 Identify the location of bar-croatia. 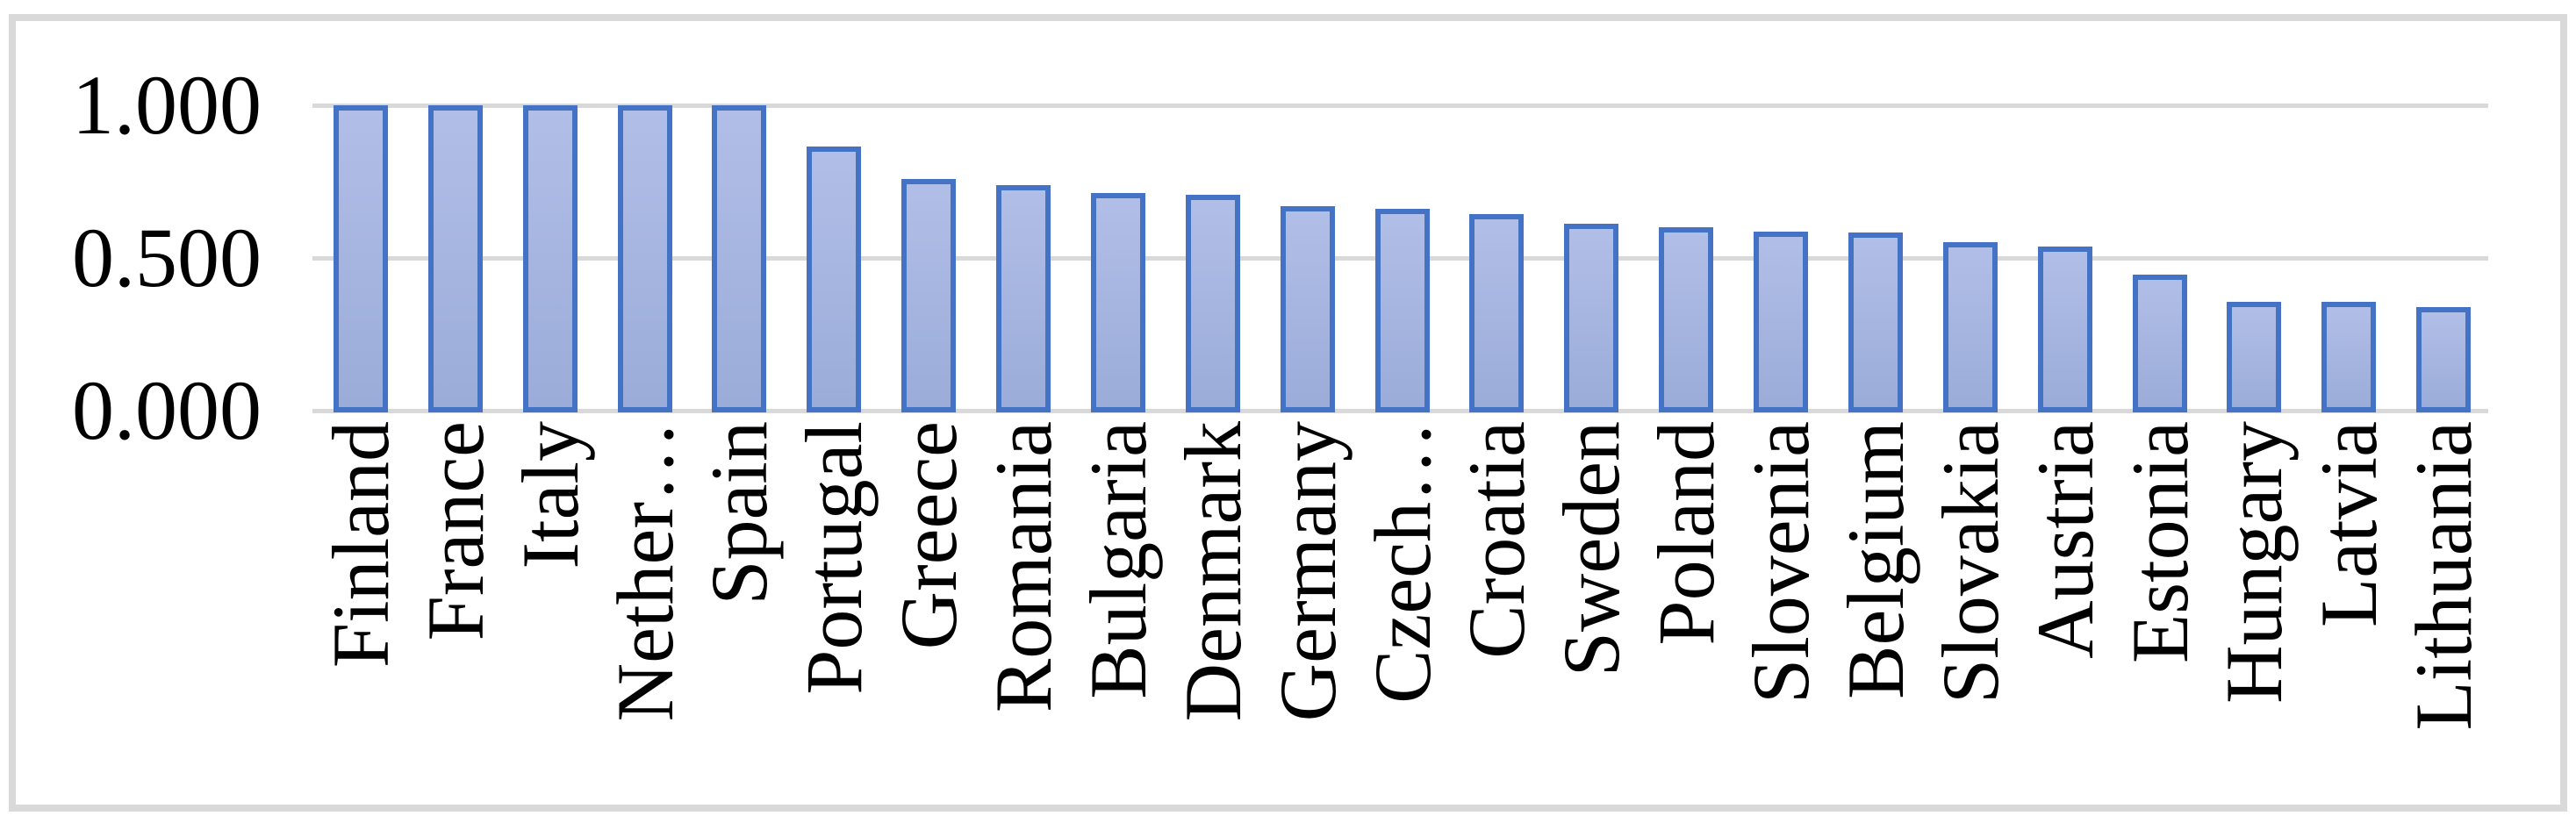
(1496, 313).